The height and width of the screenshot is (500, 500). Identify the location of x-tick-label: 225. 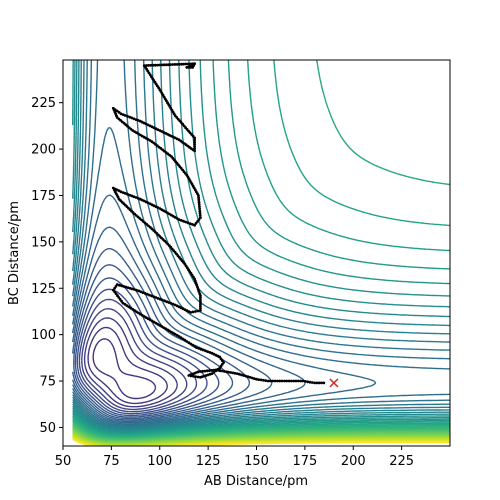
(401, 461).